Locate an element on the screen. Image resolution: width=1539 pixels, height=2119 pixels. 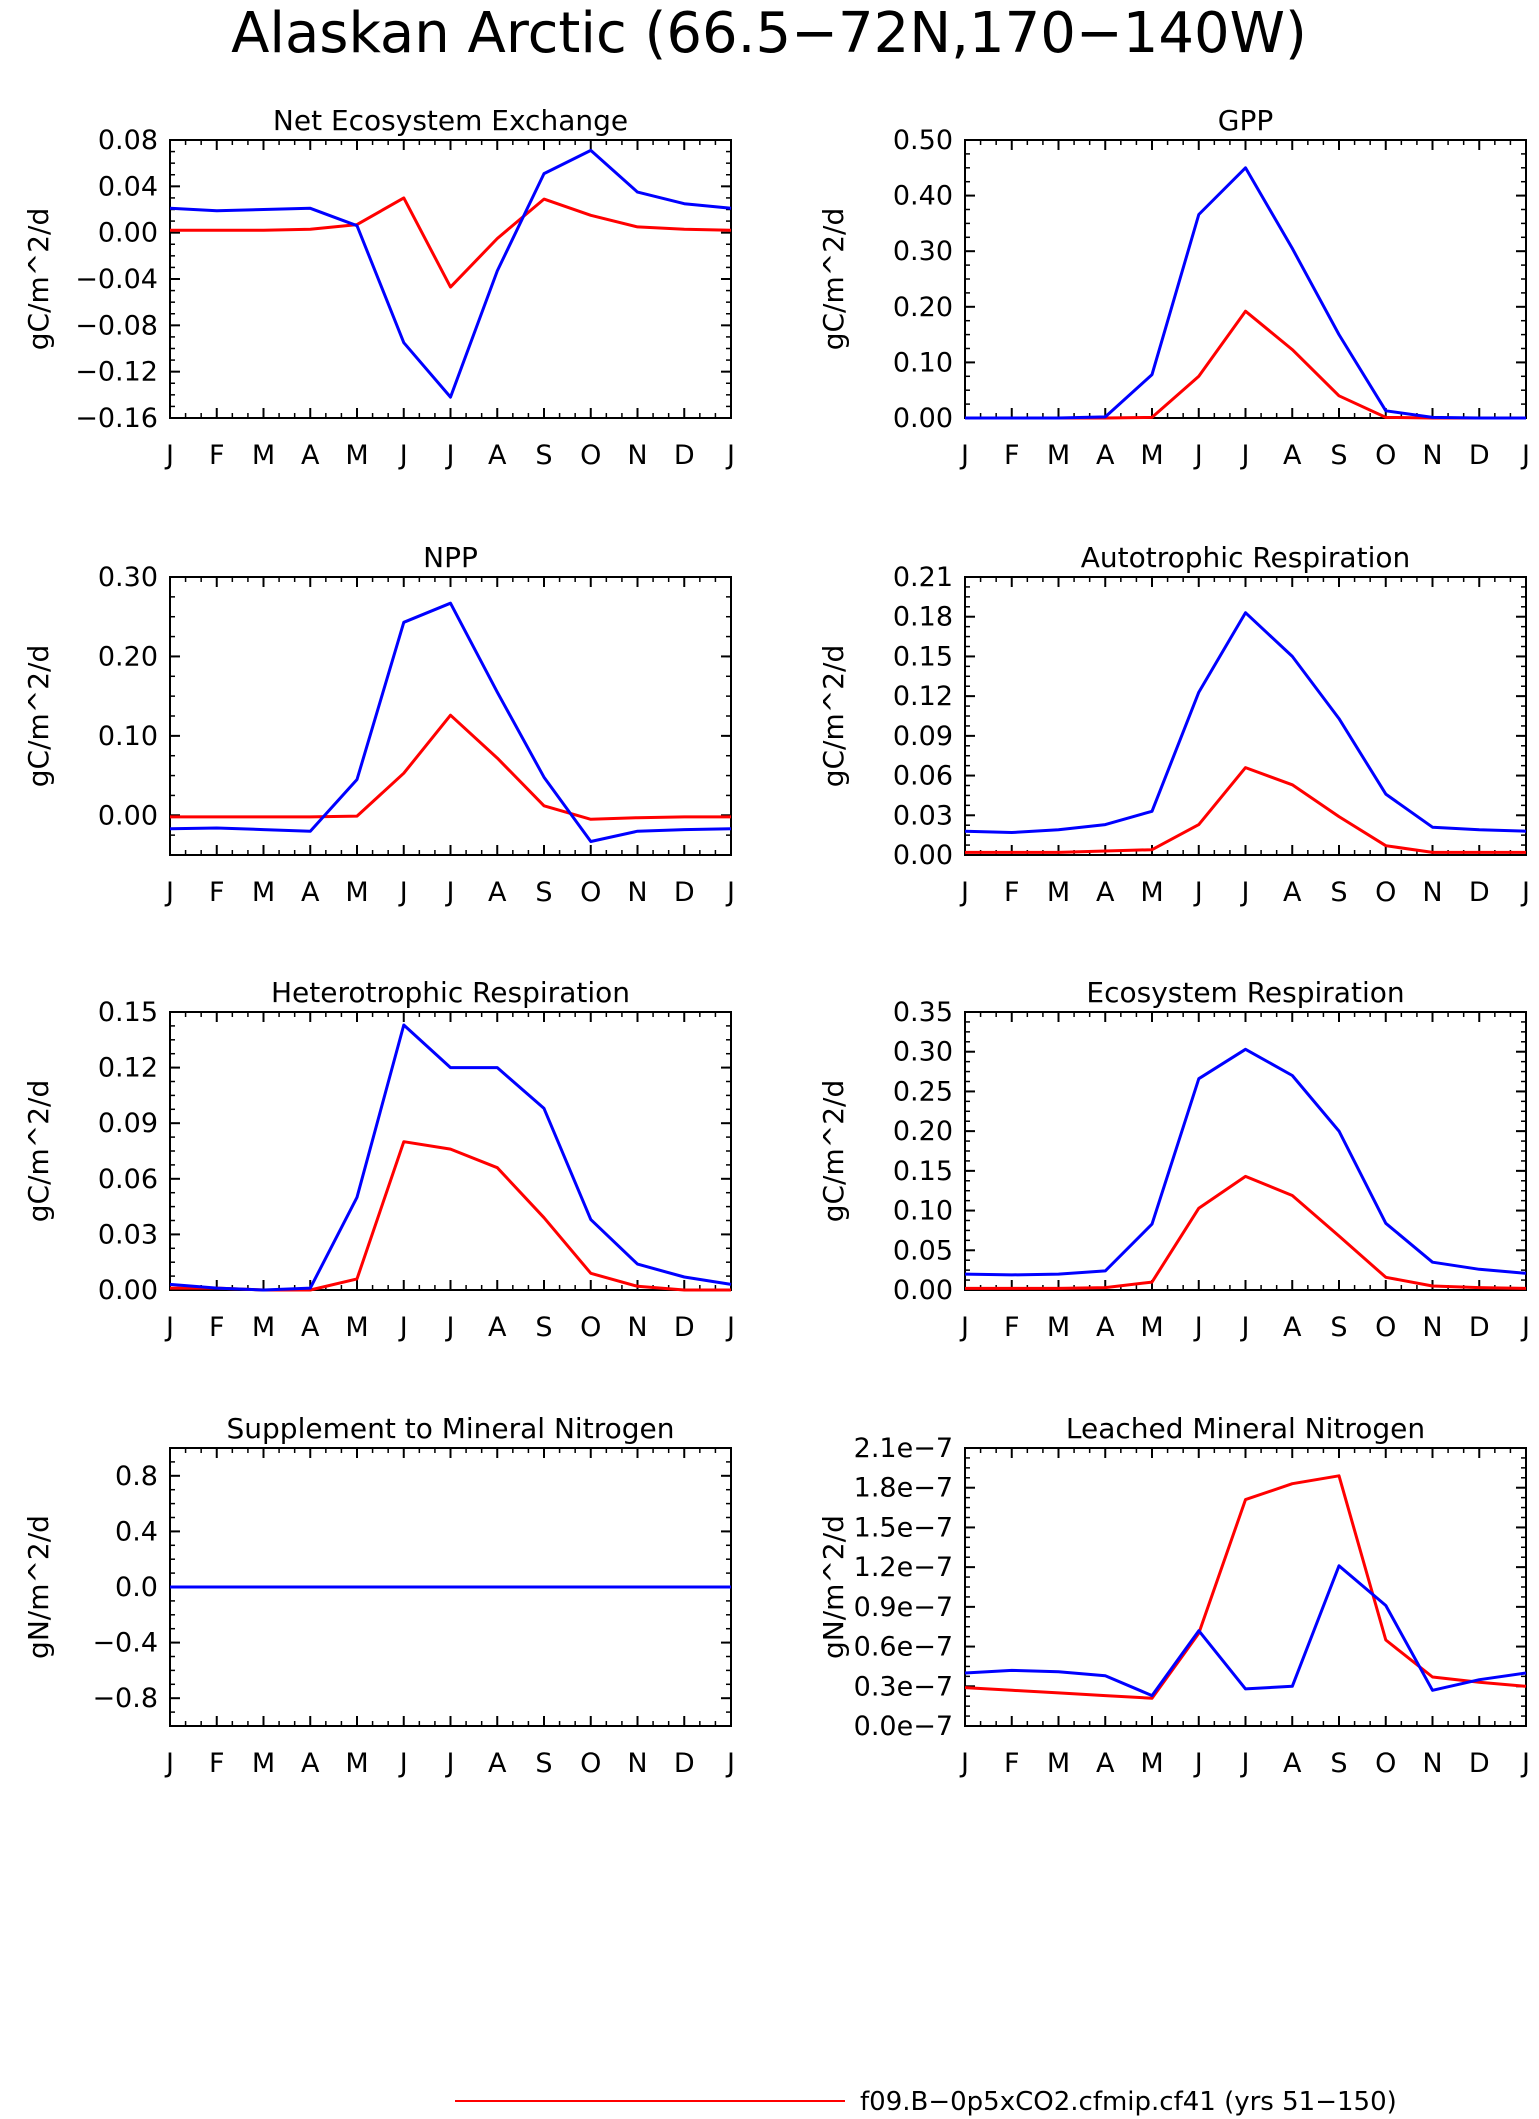
y-tick-label: 0.50 is located at coordinates (923, 140).